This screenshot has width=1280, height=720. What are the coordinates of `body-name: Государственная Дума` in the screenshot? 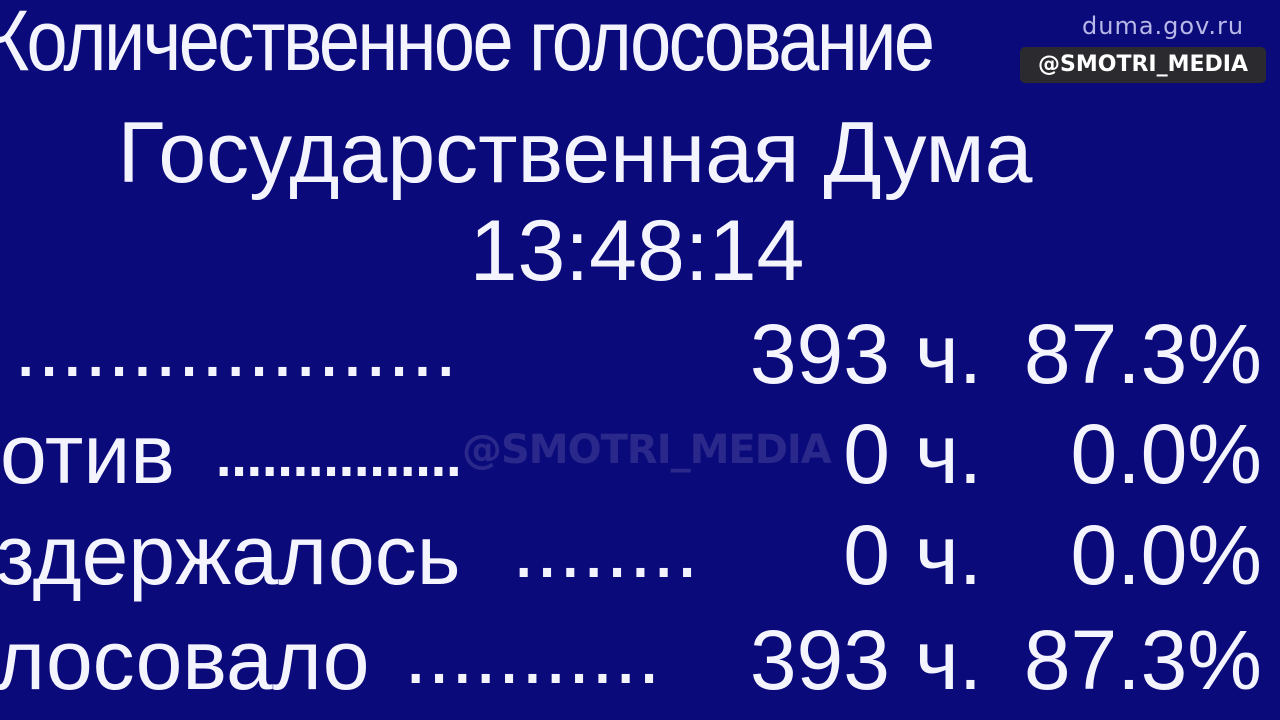 It's located at (575, 153).